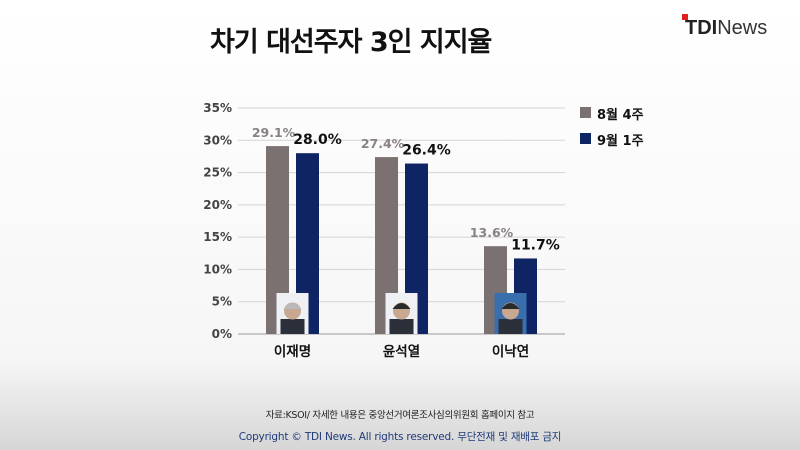  What do you see at coordinates (292, 351) in the screenshot?
I see `x-tick-label: 이재명` at bounding box center [292, 351].